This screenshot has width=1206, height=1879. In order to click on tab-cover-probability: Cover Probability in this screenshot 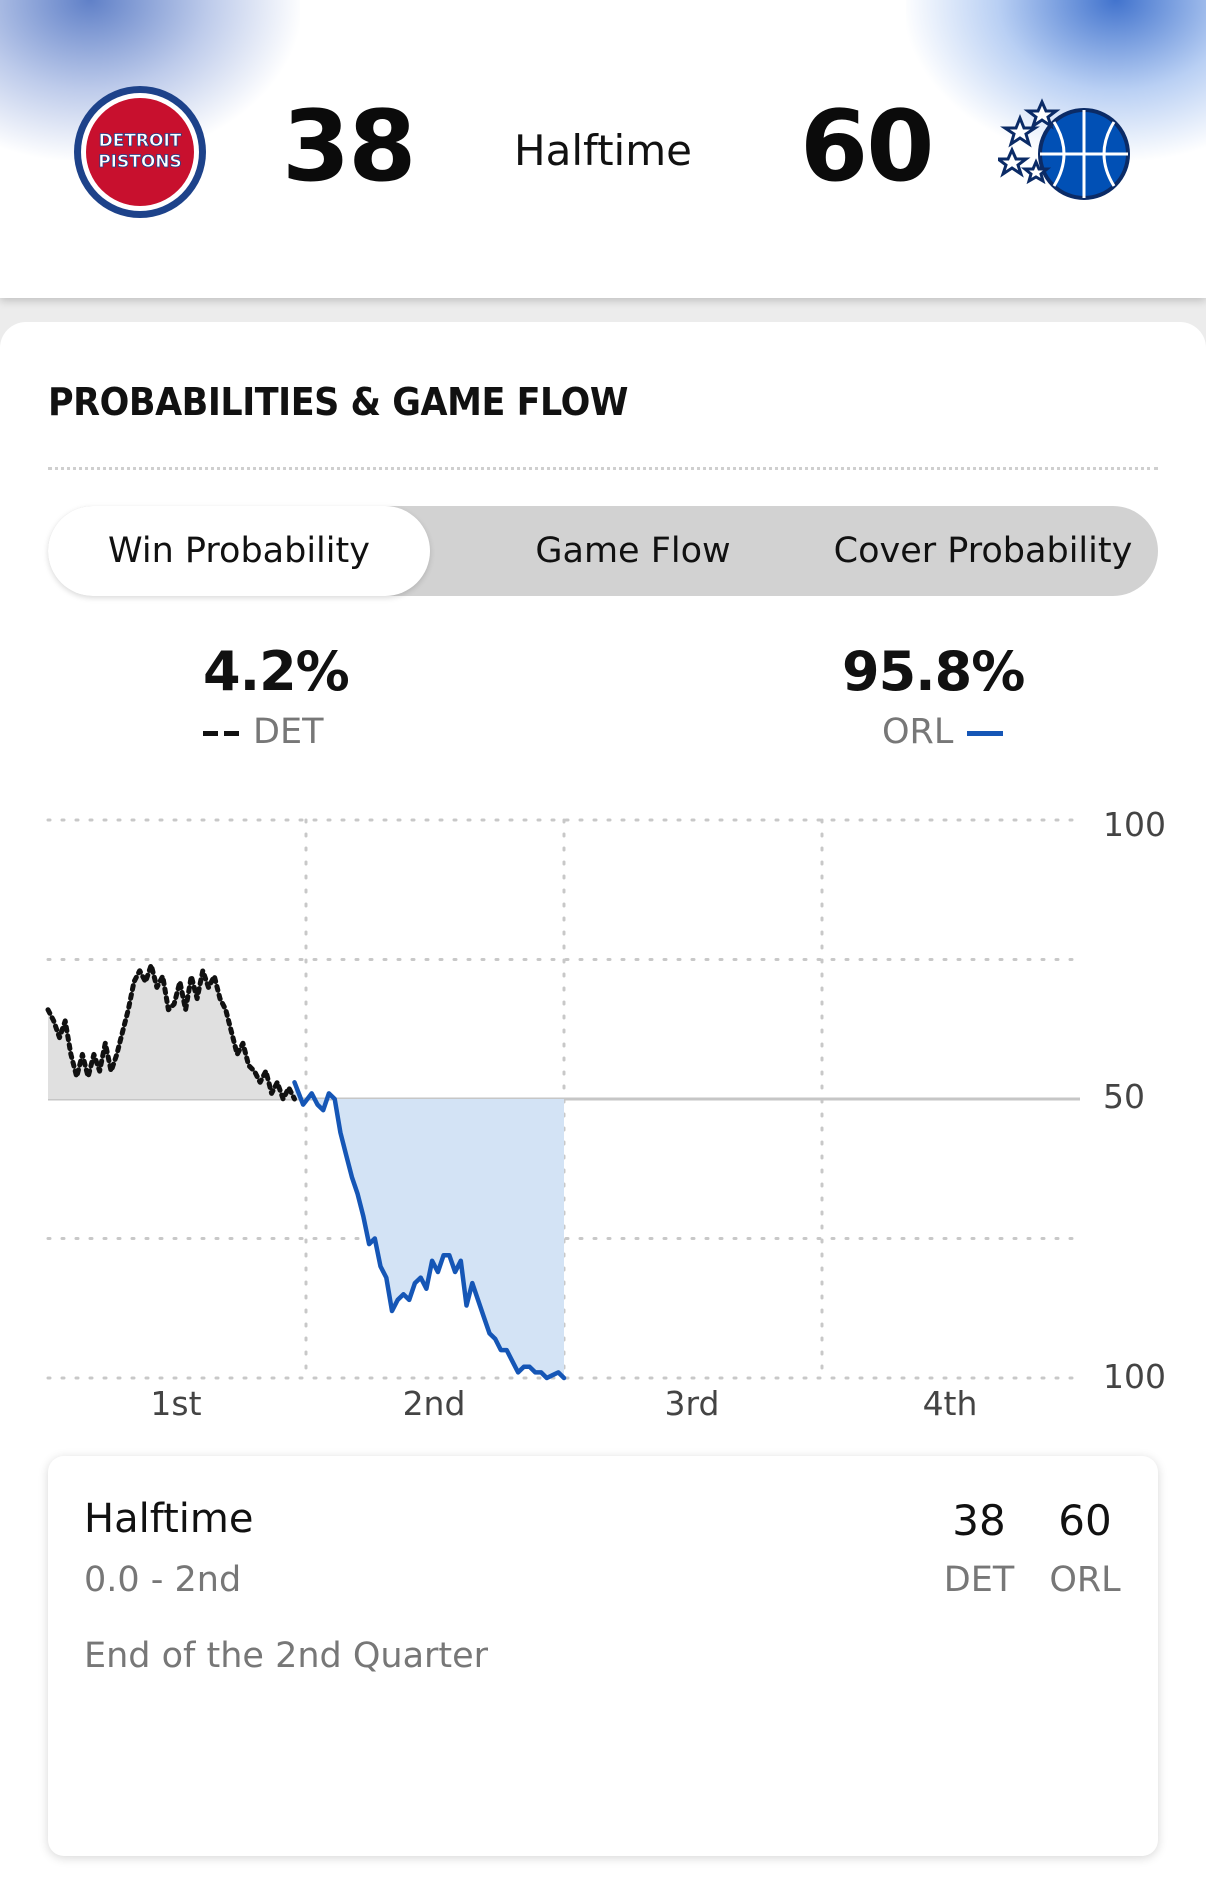, I will do `click(983, 551)`.